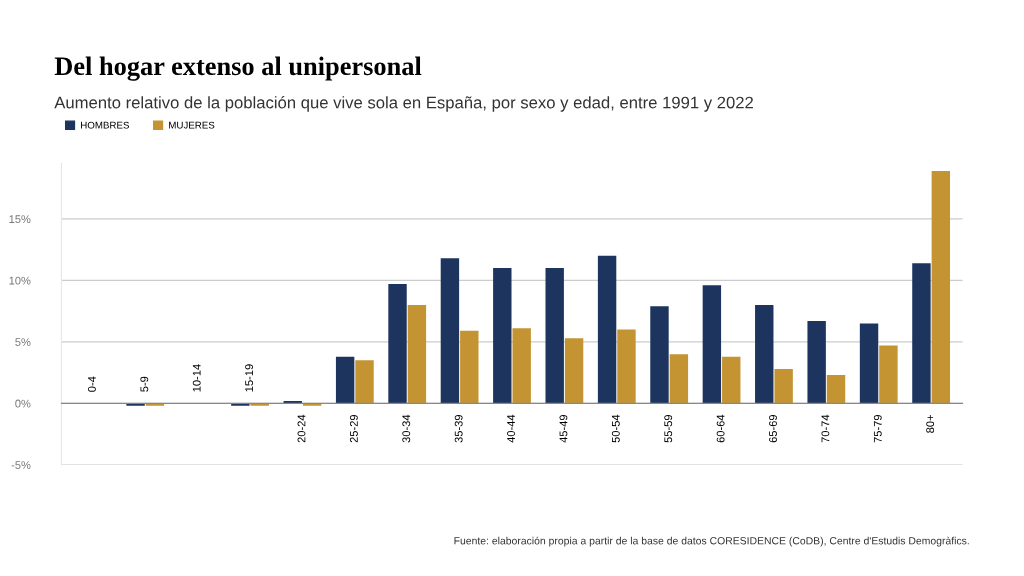 This screenshot has width=1024, height=576. What do you see at coordinates (238, 68) in the screenshot?
I see `chart-title: Del hogar extenso al unipersonal` at bounding box center [238, 68].